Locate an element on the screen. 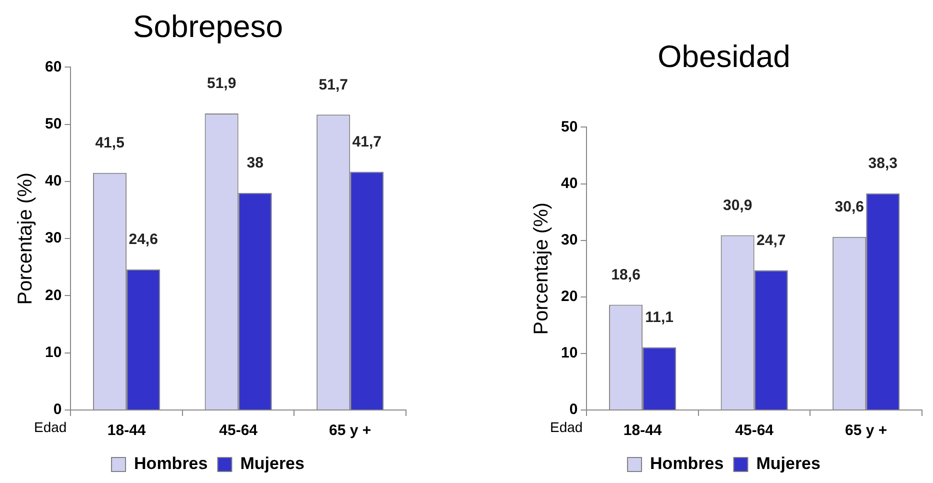 Image resolution: width=933 pixels, height=483 pixels. data-label: 38 is located at coordinates (255, 163).